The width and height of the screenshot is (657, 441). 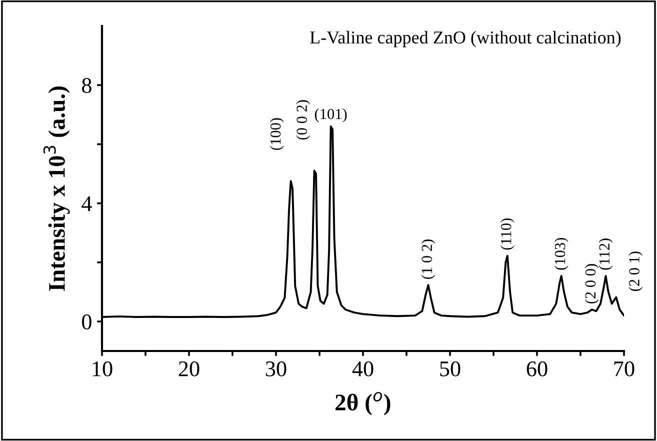 I want to click on annotation: (110), so click(x=507, y=234).